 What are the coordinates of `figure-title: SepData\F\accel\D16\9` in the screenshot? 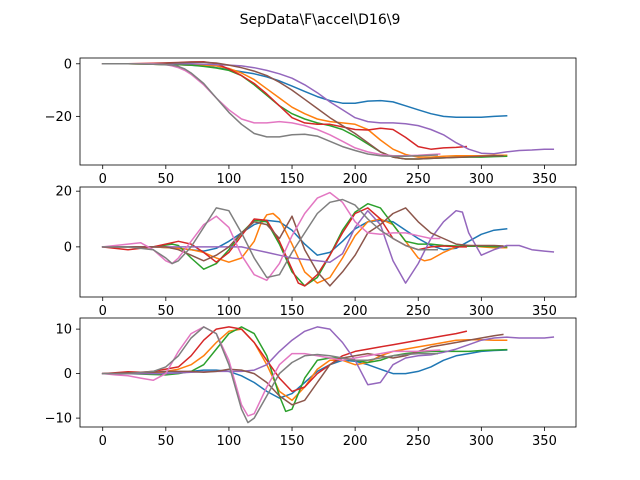 It's located at (320, 20).